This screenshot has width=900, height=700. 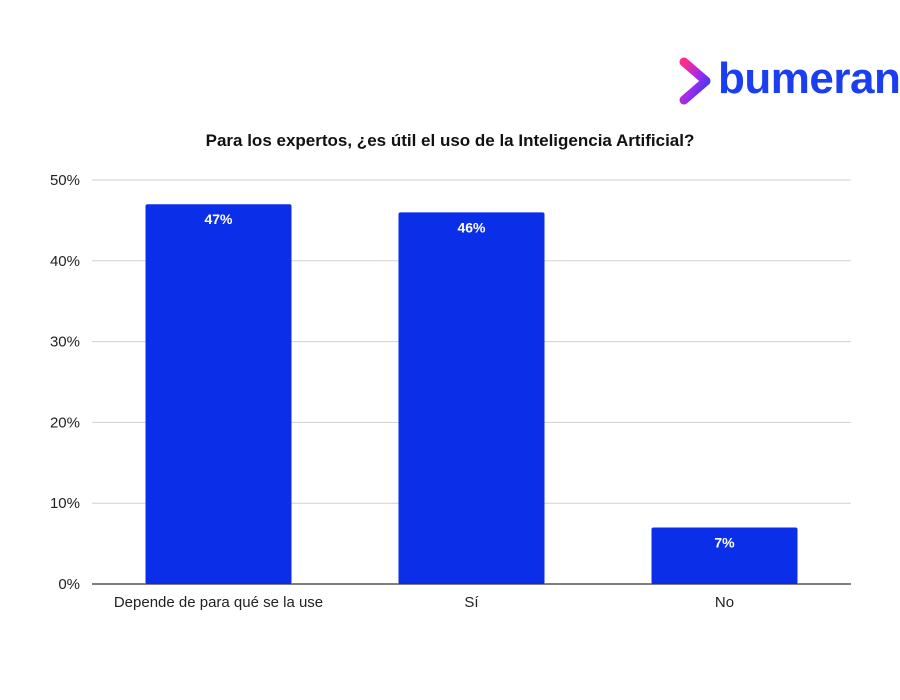 What do you see at coordinates (65, 422) in the screenshot?
I see `y-tick-label: 20%` at bounding box center [65, 422].